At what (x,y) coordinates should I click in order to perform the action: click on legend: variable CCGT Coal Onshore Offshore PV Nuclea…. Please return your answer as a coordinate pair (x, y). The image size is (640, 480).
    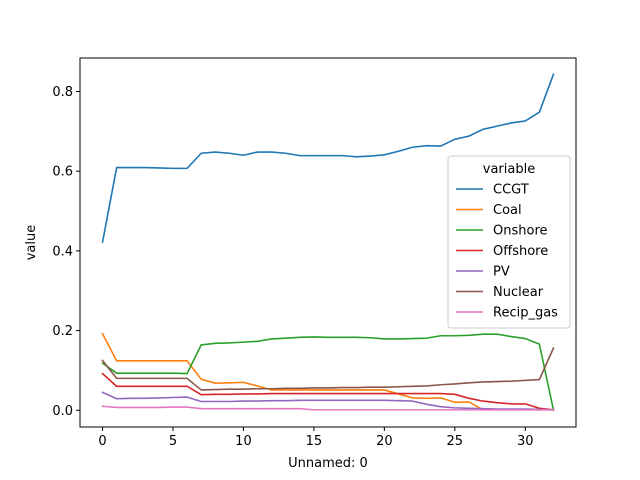
    Looking at the image, I should click on (509, 242).